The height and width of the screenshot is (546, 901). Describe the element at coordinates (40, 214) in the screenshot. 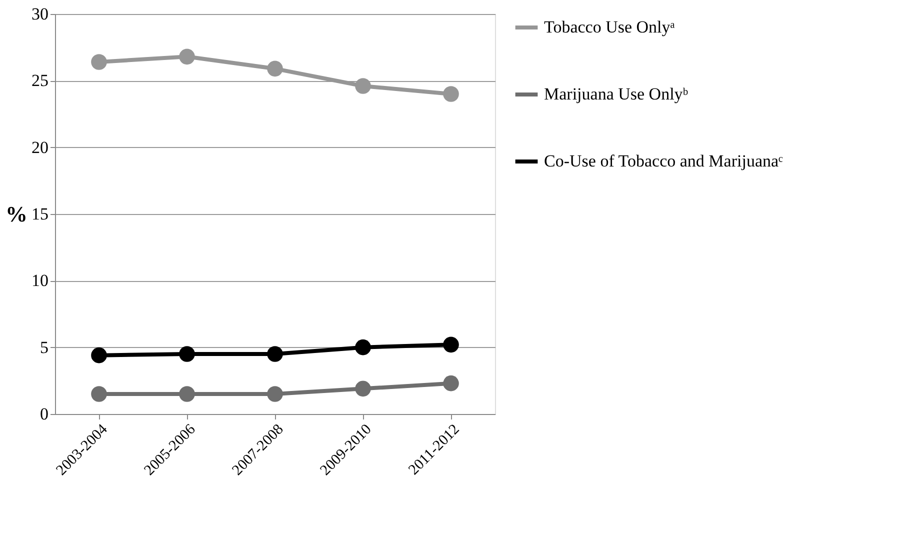

I see `y-tick-label: 15` at that location.